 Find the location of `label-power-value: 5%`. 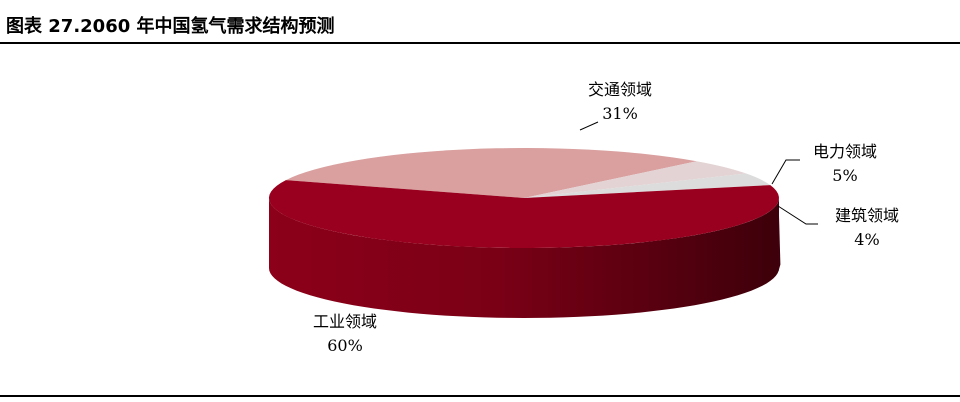

label-power-value: 5% is located at coordinates (845, 175).